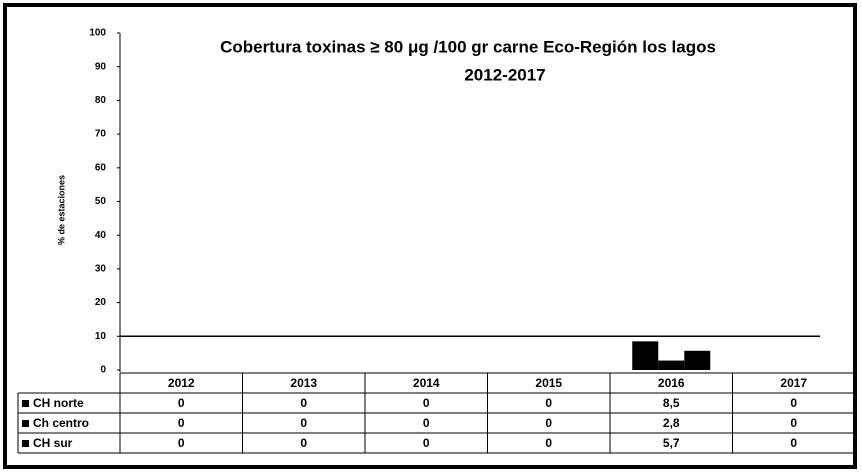  I want to click on y-tick-label: 90, so click(101, 66).